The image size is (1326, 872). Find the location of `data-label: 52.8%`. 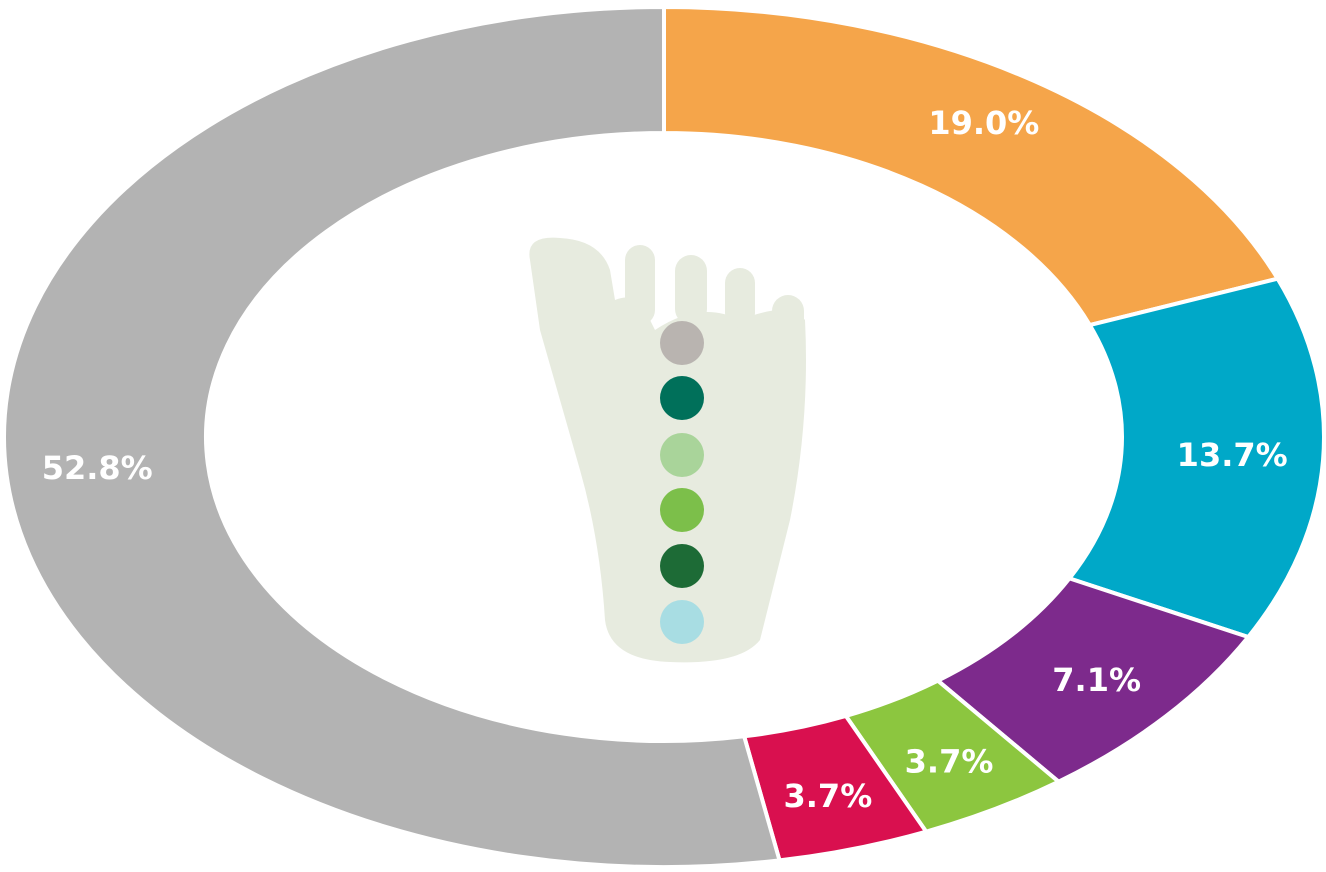

data-label: 52.8% is located at coordinates (97, 468).